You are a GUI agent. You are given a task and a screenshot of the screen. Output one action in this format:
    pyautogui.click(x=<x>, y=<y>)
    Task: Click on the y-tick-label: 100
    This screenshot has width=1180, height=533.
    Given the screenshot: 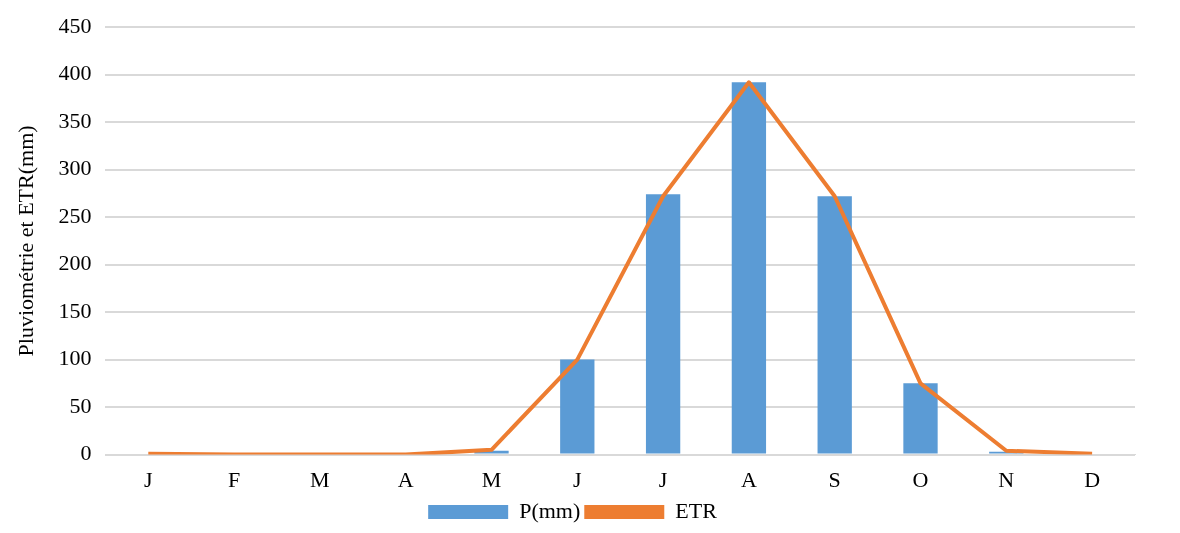 What is the action you would take?
    pyautogui.click(x=75, y=358)
    